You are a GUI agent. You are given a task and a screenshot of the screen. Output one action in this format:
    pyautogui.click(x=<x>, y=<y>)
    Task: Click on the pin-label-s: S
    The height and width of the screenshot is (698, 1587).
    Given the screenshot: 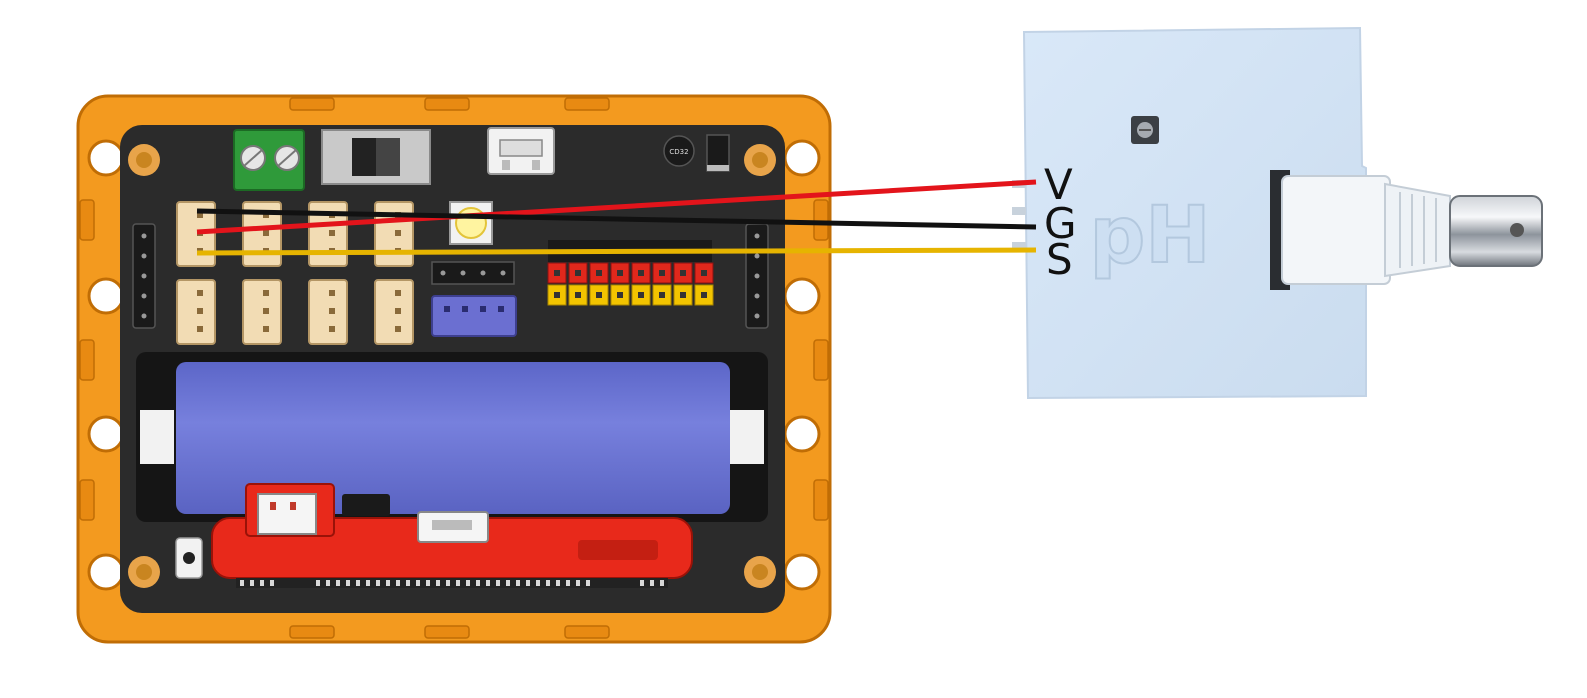 What is the action you would take?
    pyautogui.click(x=1059, y=259)
    